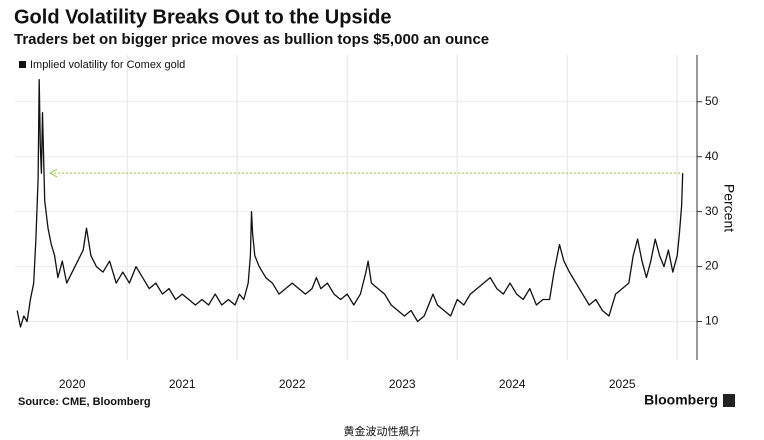 The width and height of the screenshot is (764, 440). What do you see at coordinates (729, 208) in the screenshot?
I see `y-axis-label: Percent` at bounding box center [729, 208].